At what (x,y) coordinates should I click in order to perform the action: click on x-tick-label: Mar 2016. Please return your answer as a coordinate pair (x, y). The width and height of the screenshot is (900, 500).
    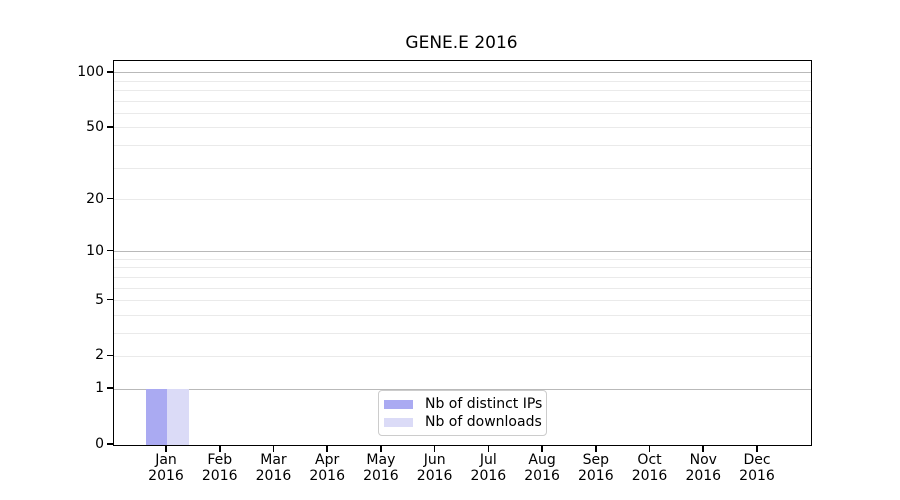
    Looking at the image, I should click on (273, 468).